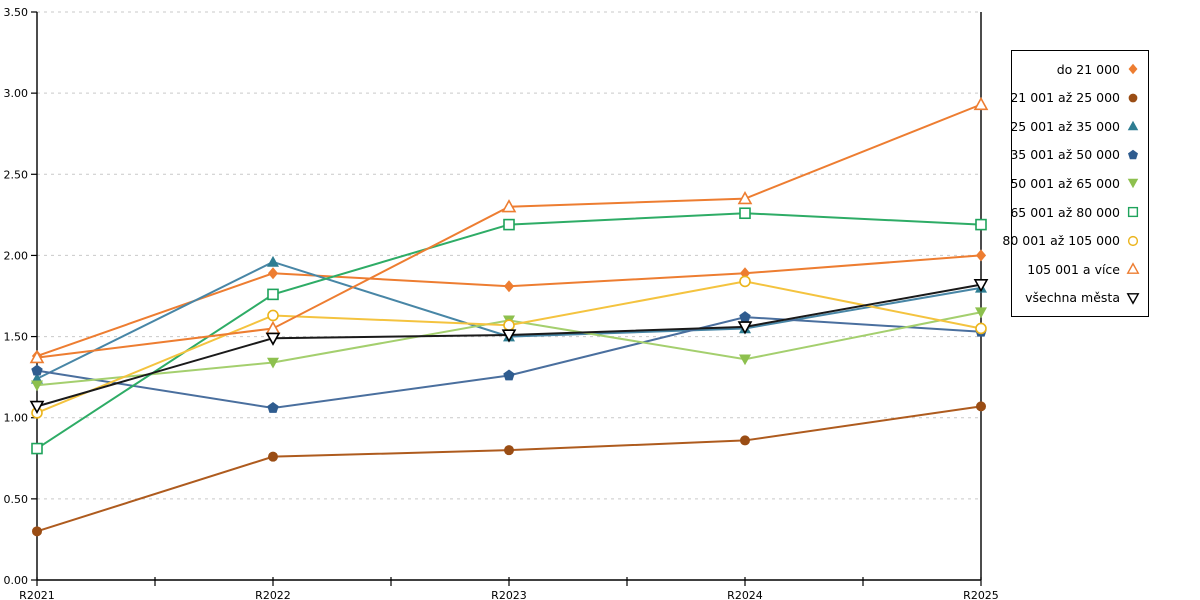 Image resolution: width=1200 pixels, height=600 pixels. I want to click on y-axis-label: 3.50, so click(16, 12).